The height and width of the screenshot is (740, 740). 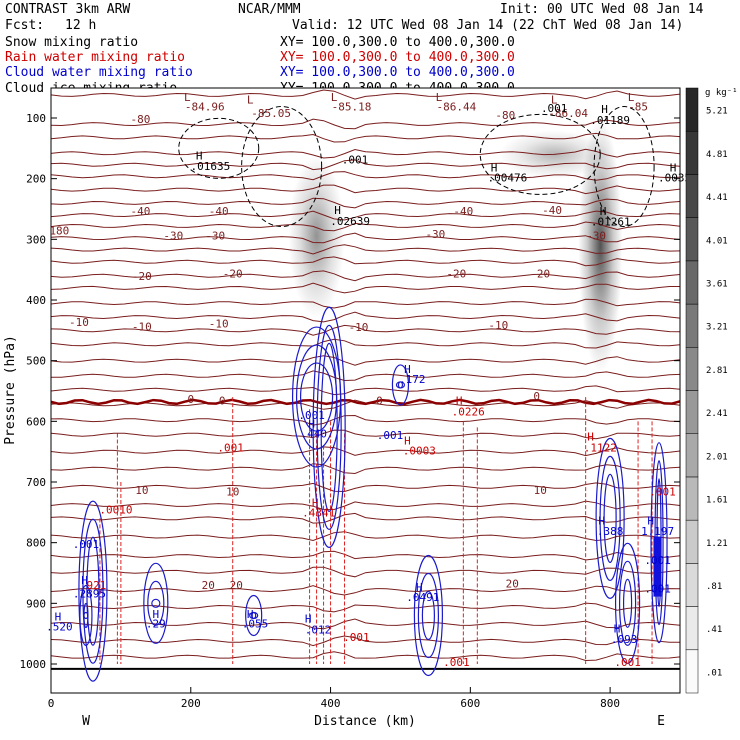 I want to click on y-tick-label: 500, so click(x=36, y=361).